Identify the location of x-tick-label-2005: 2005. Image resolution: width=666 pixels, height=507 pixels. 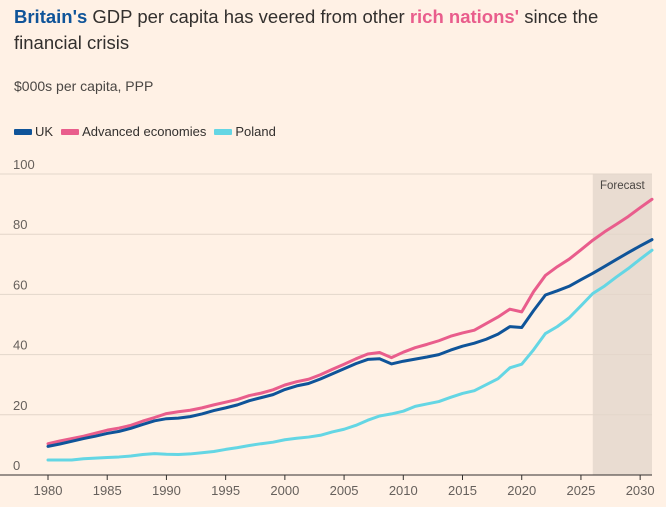
(344, 490).